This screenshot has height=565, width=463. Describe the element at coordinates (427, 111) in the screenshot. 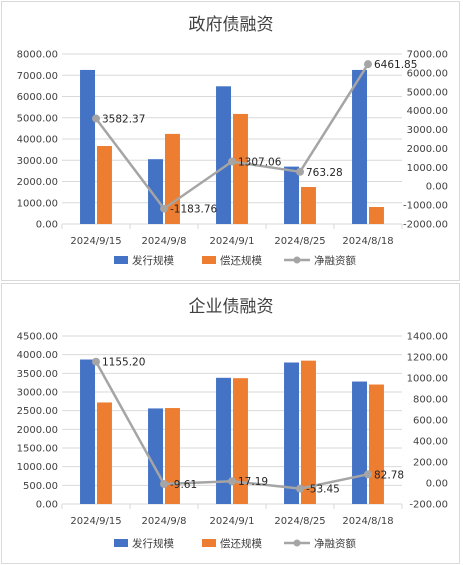

I see `right-axis-tick-label: 4000.00` at that location.